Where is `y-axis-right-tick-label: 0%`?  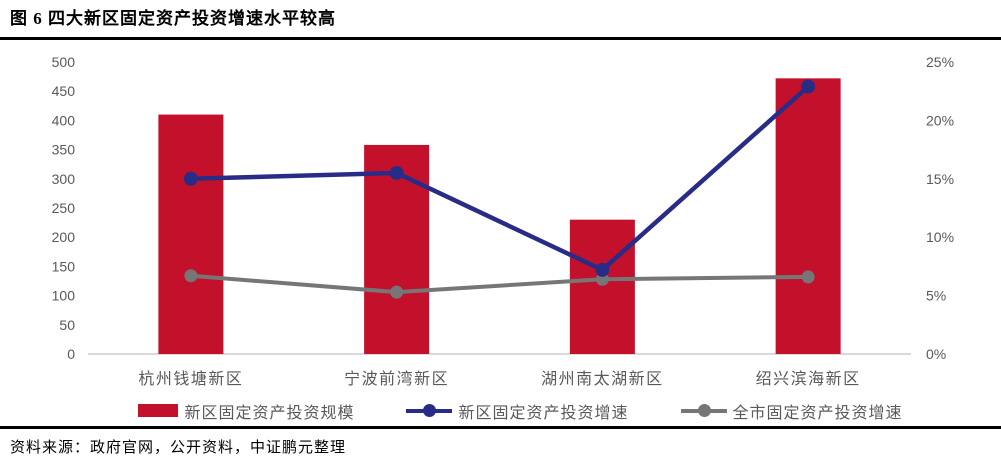 y-axis-right-tick-label: 0% is located at coordinates (936, 354).